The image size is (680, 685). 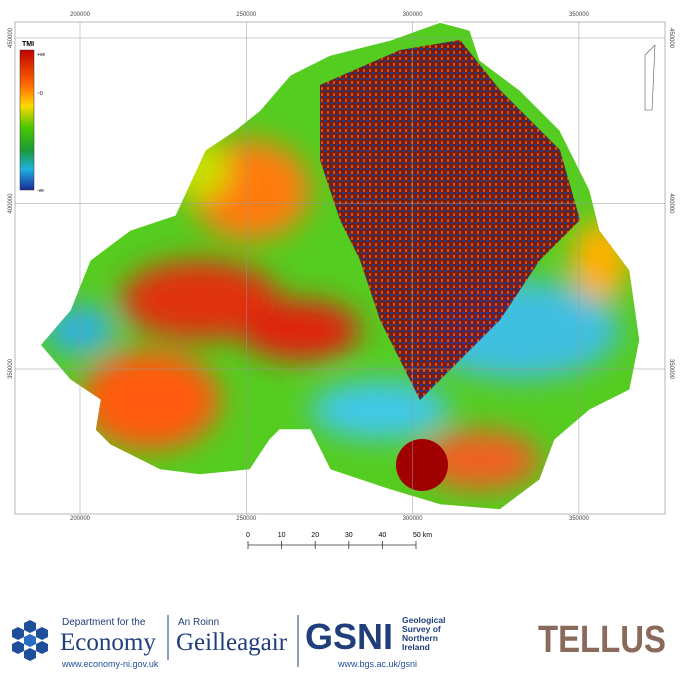 What do you see at coordinates (28, 44) in the screenshot?
I see `legend-title: TMI` at bounding box center [28, 44].